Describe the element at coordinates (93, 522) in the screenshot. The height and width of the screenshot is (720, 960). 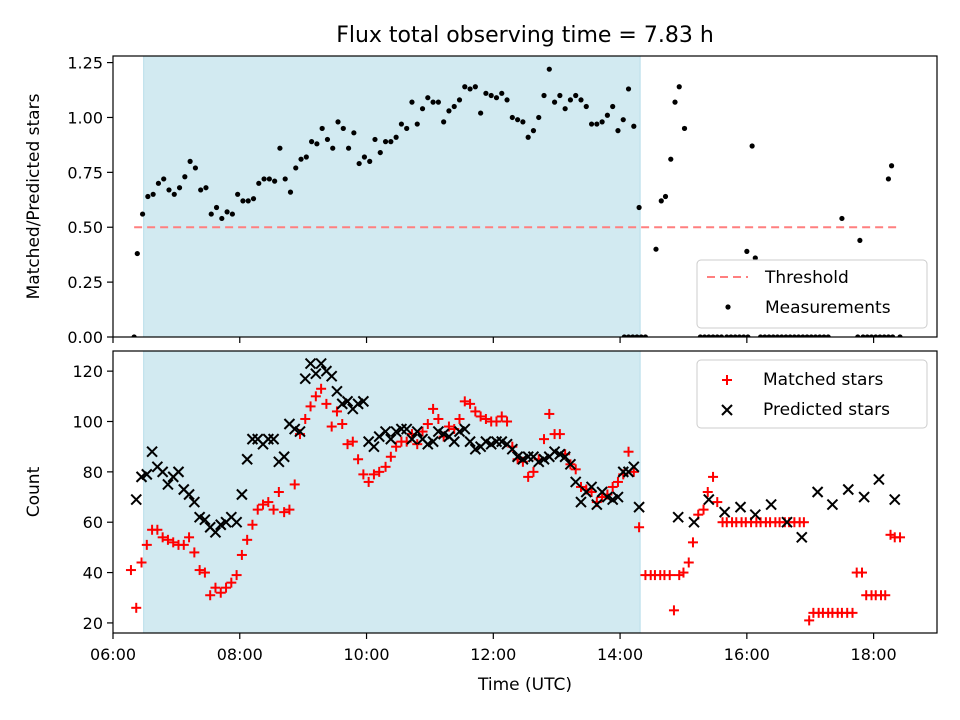
I see `y-tick-label: 60` at that location.